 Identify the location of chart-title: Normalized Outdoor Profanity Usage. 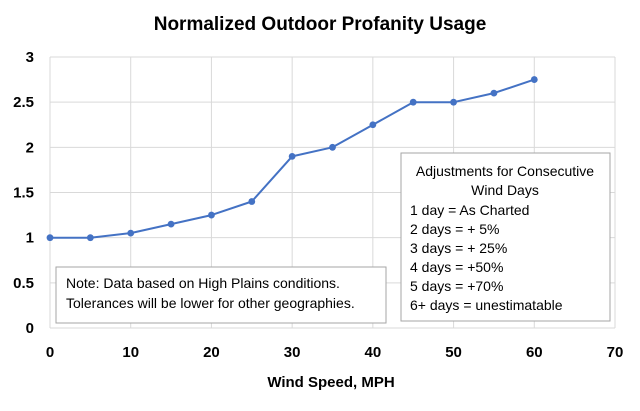
(320, 24).